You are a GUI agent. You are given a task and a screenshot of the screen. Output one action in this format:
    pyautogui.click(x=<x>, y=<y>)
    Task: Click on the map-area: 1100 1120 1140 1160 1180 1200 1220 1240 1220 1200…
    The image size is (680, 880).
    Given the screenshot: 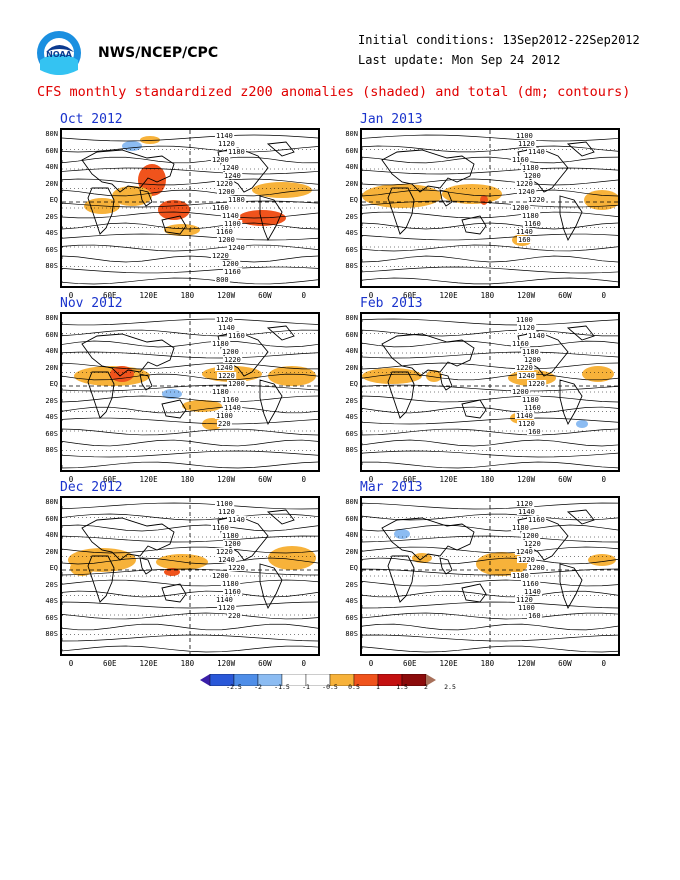 What is the action you would take?
    pyautogui.click(x=490, y=392)
    